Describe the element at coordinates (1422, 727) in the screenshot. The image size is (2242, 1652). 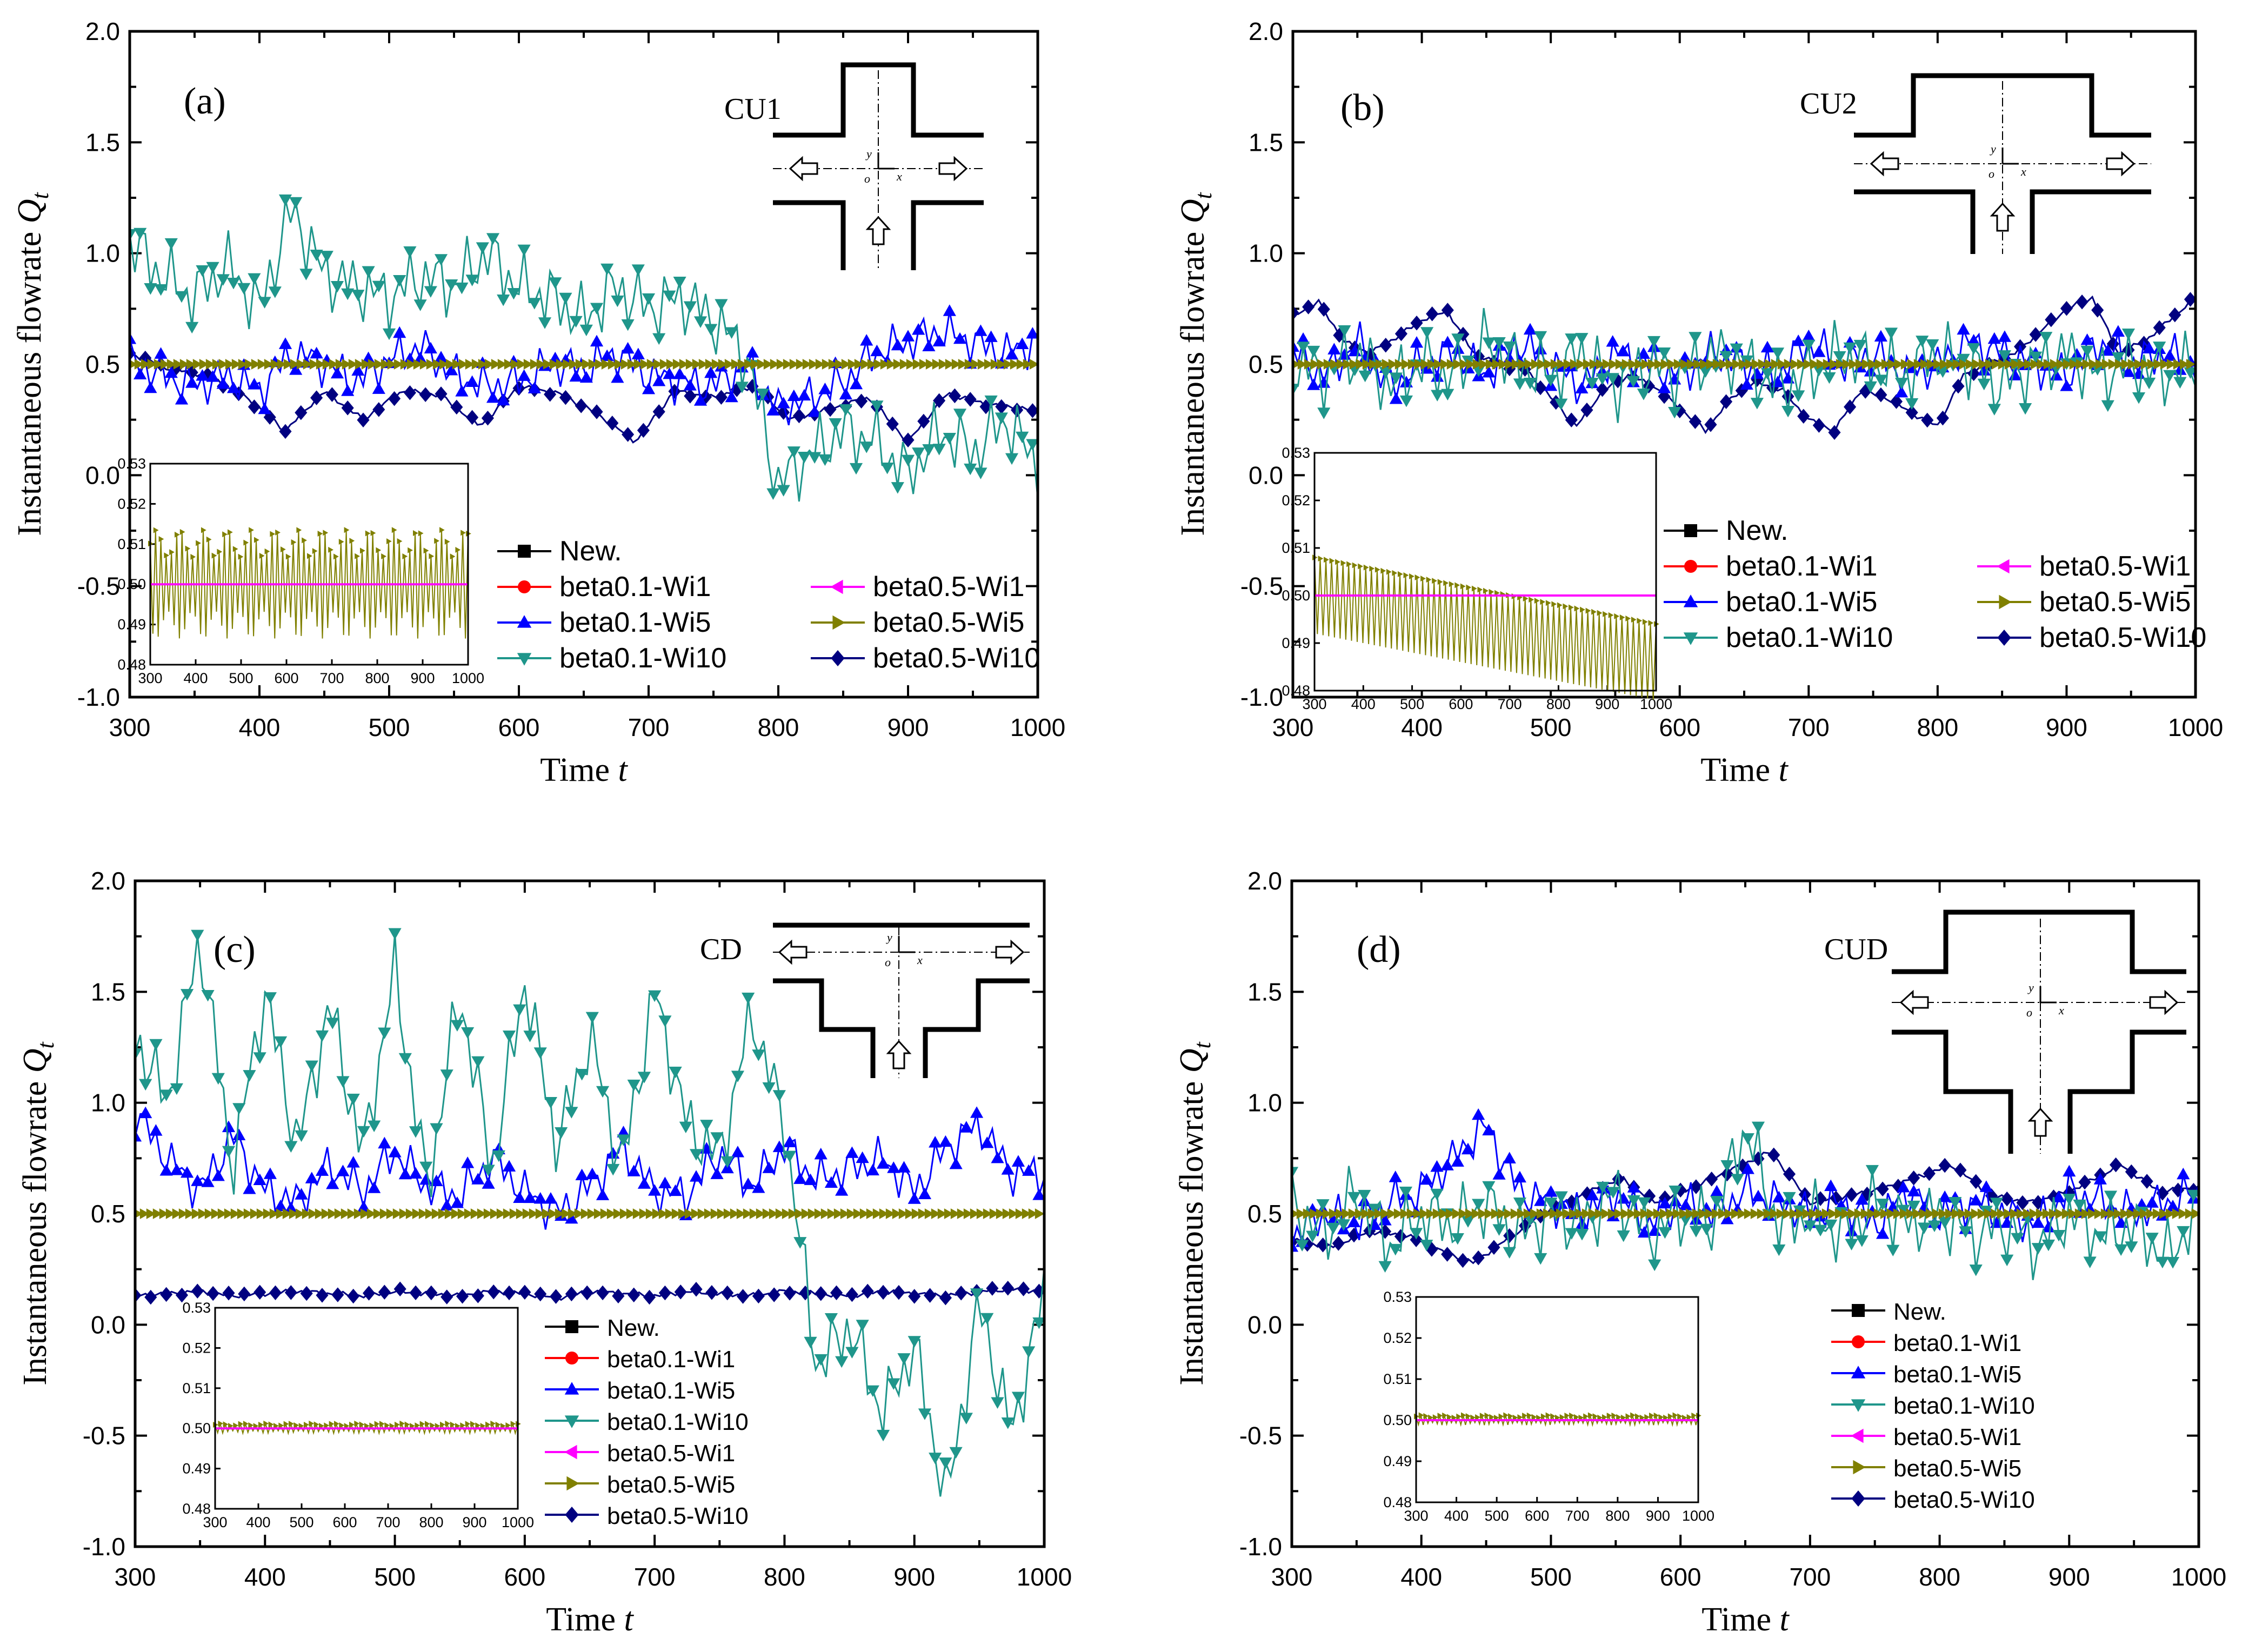
I see `x-tick-label: 400` at that location.